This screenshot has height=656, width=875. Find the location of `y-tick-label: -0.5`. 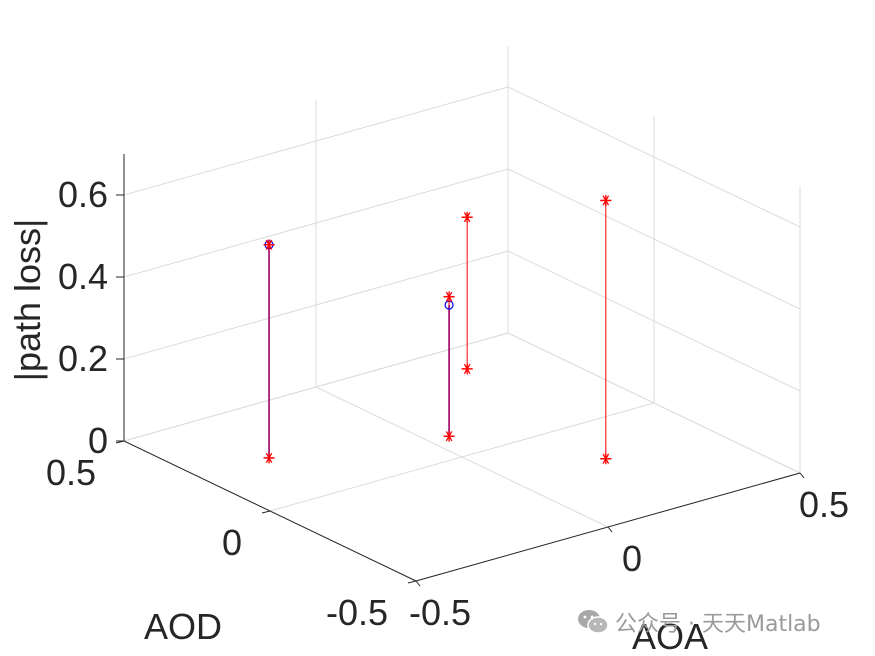

y-tick-label: -0.5 is located at coordinates (357, 612).